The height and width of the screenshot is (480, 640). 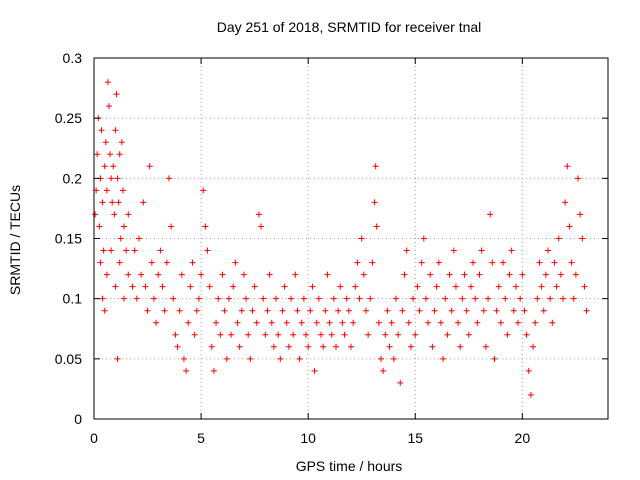 I want to click on x-tick-label: 15, so click(x=415, y=438).